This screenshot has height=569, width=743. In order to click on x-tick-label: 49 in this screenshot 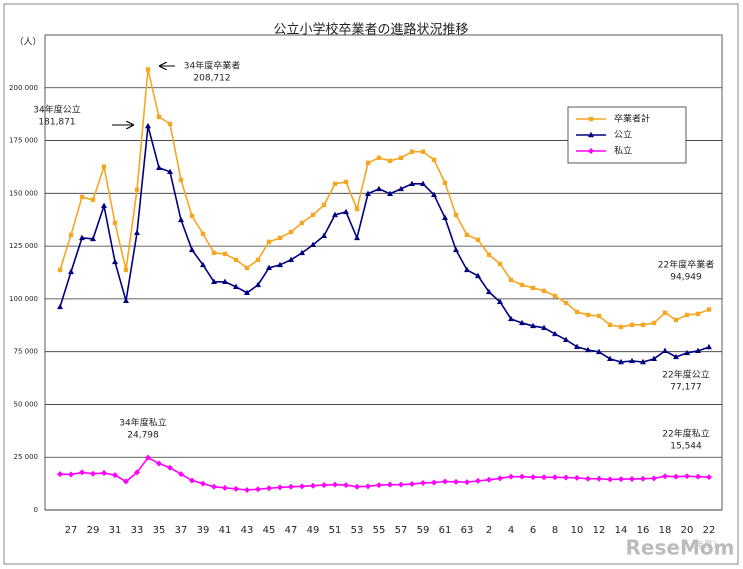, I will do `click(313, 530)`.